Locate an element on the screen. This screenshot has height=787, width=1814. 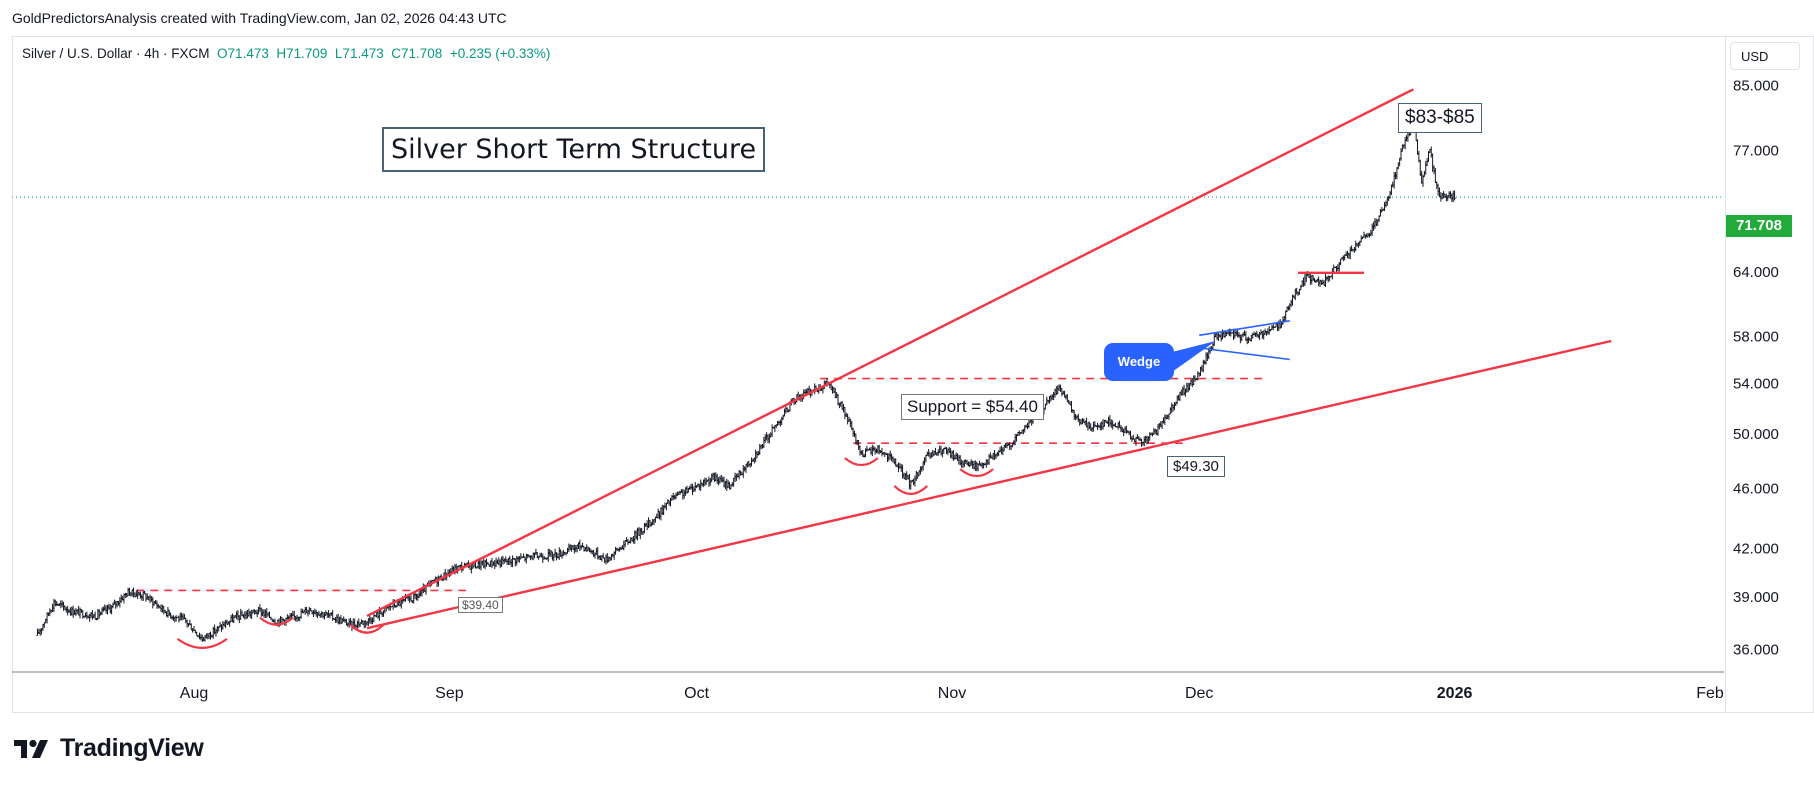
level-3940-label: $39.40 is located at coordinates (480, 605).